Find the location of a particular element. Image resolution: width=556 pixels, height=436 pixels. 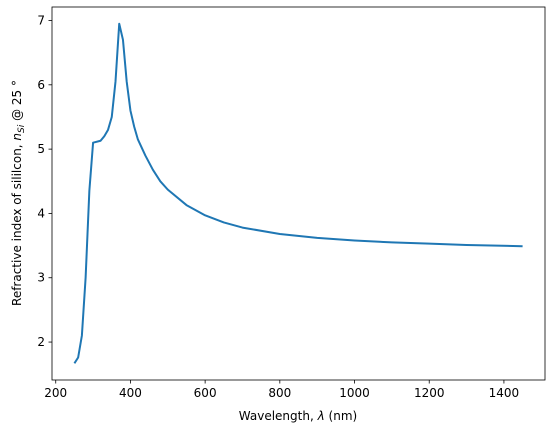

x-label-part: λ is located at coordinates (321, 416).